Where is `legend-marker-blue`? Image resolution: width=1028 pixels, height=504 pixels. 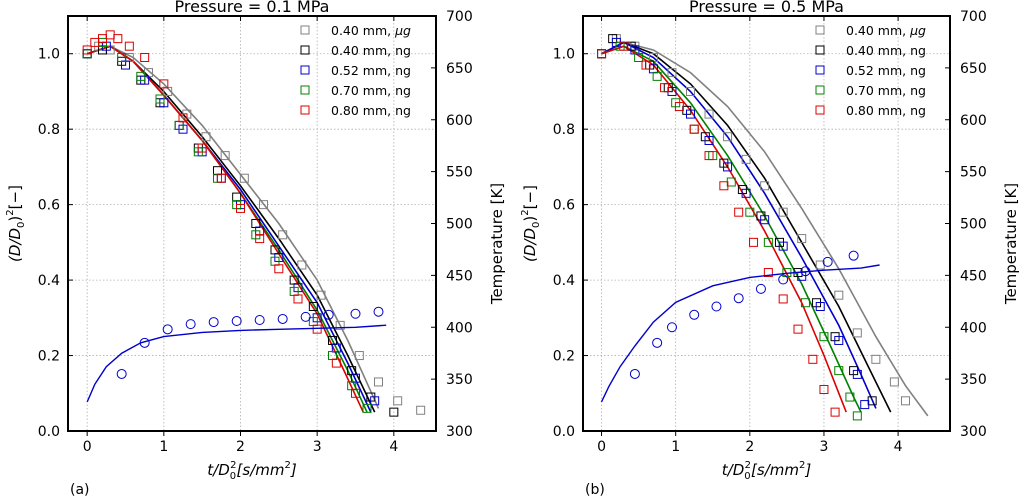
legend-marker-blue is located at coordinates (820, 70).